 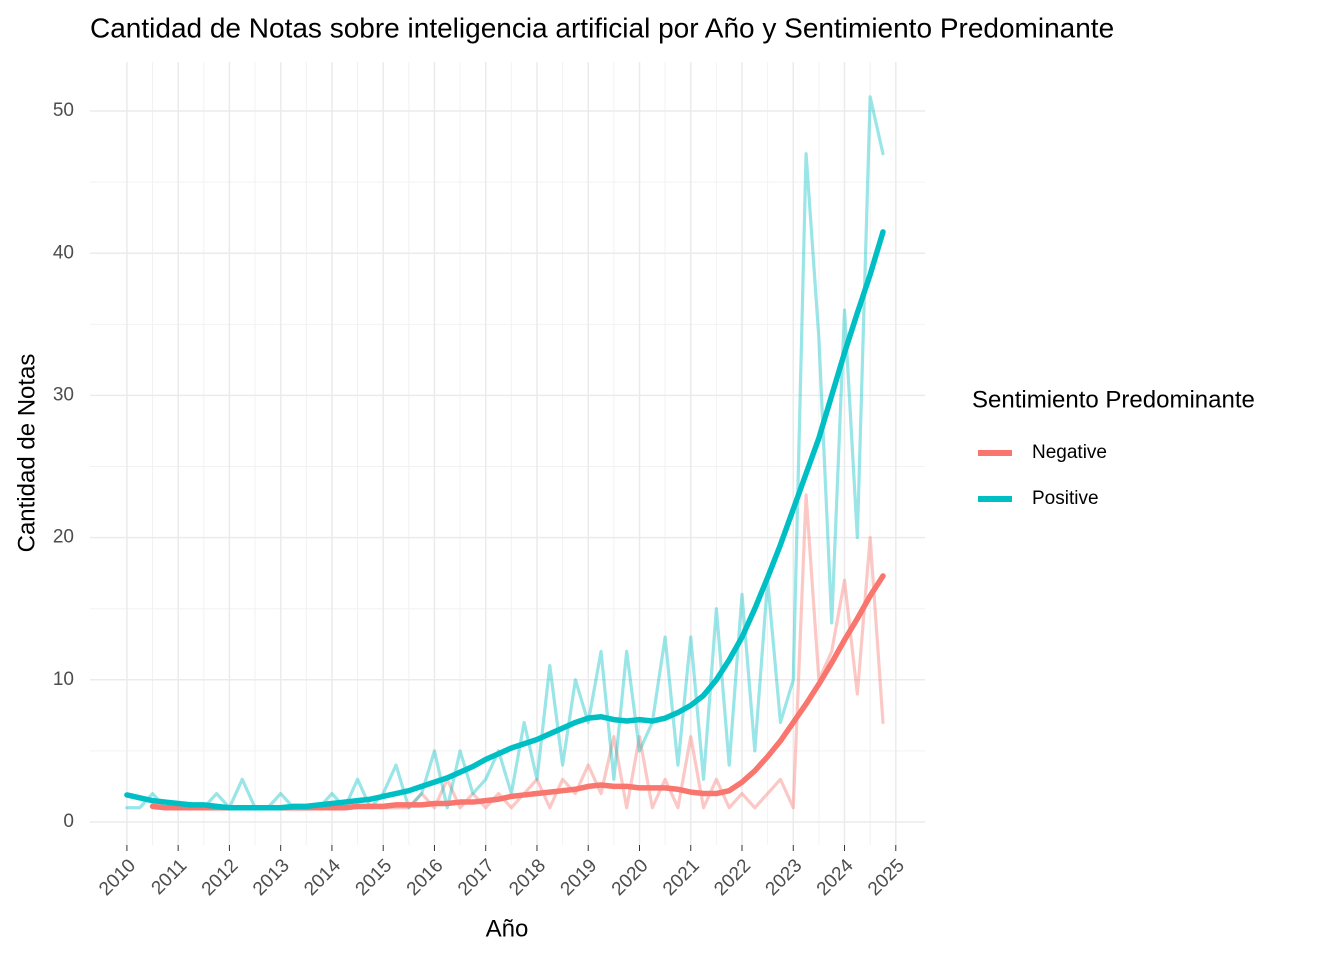 I want to click on x-tick-label: 2025, so click(x=886, y=877).